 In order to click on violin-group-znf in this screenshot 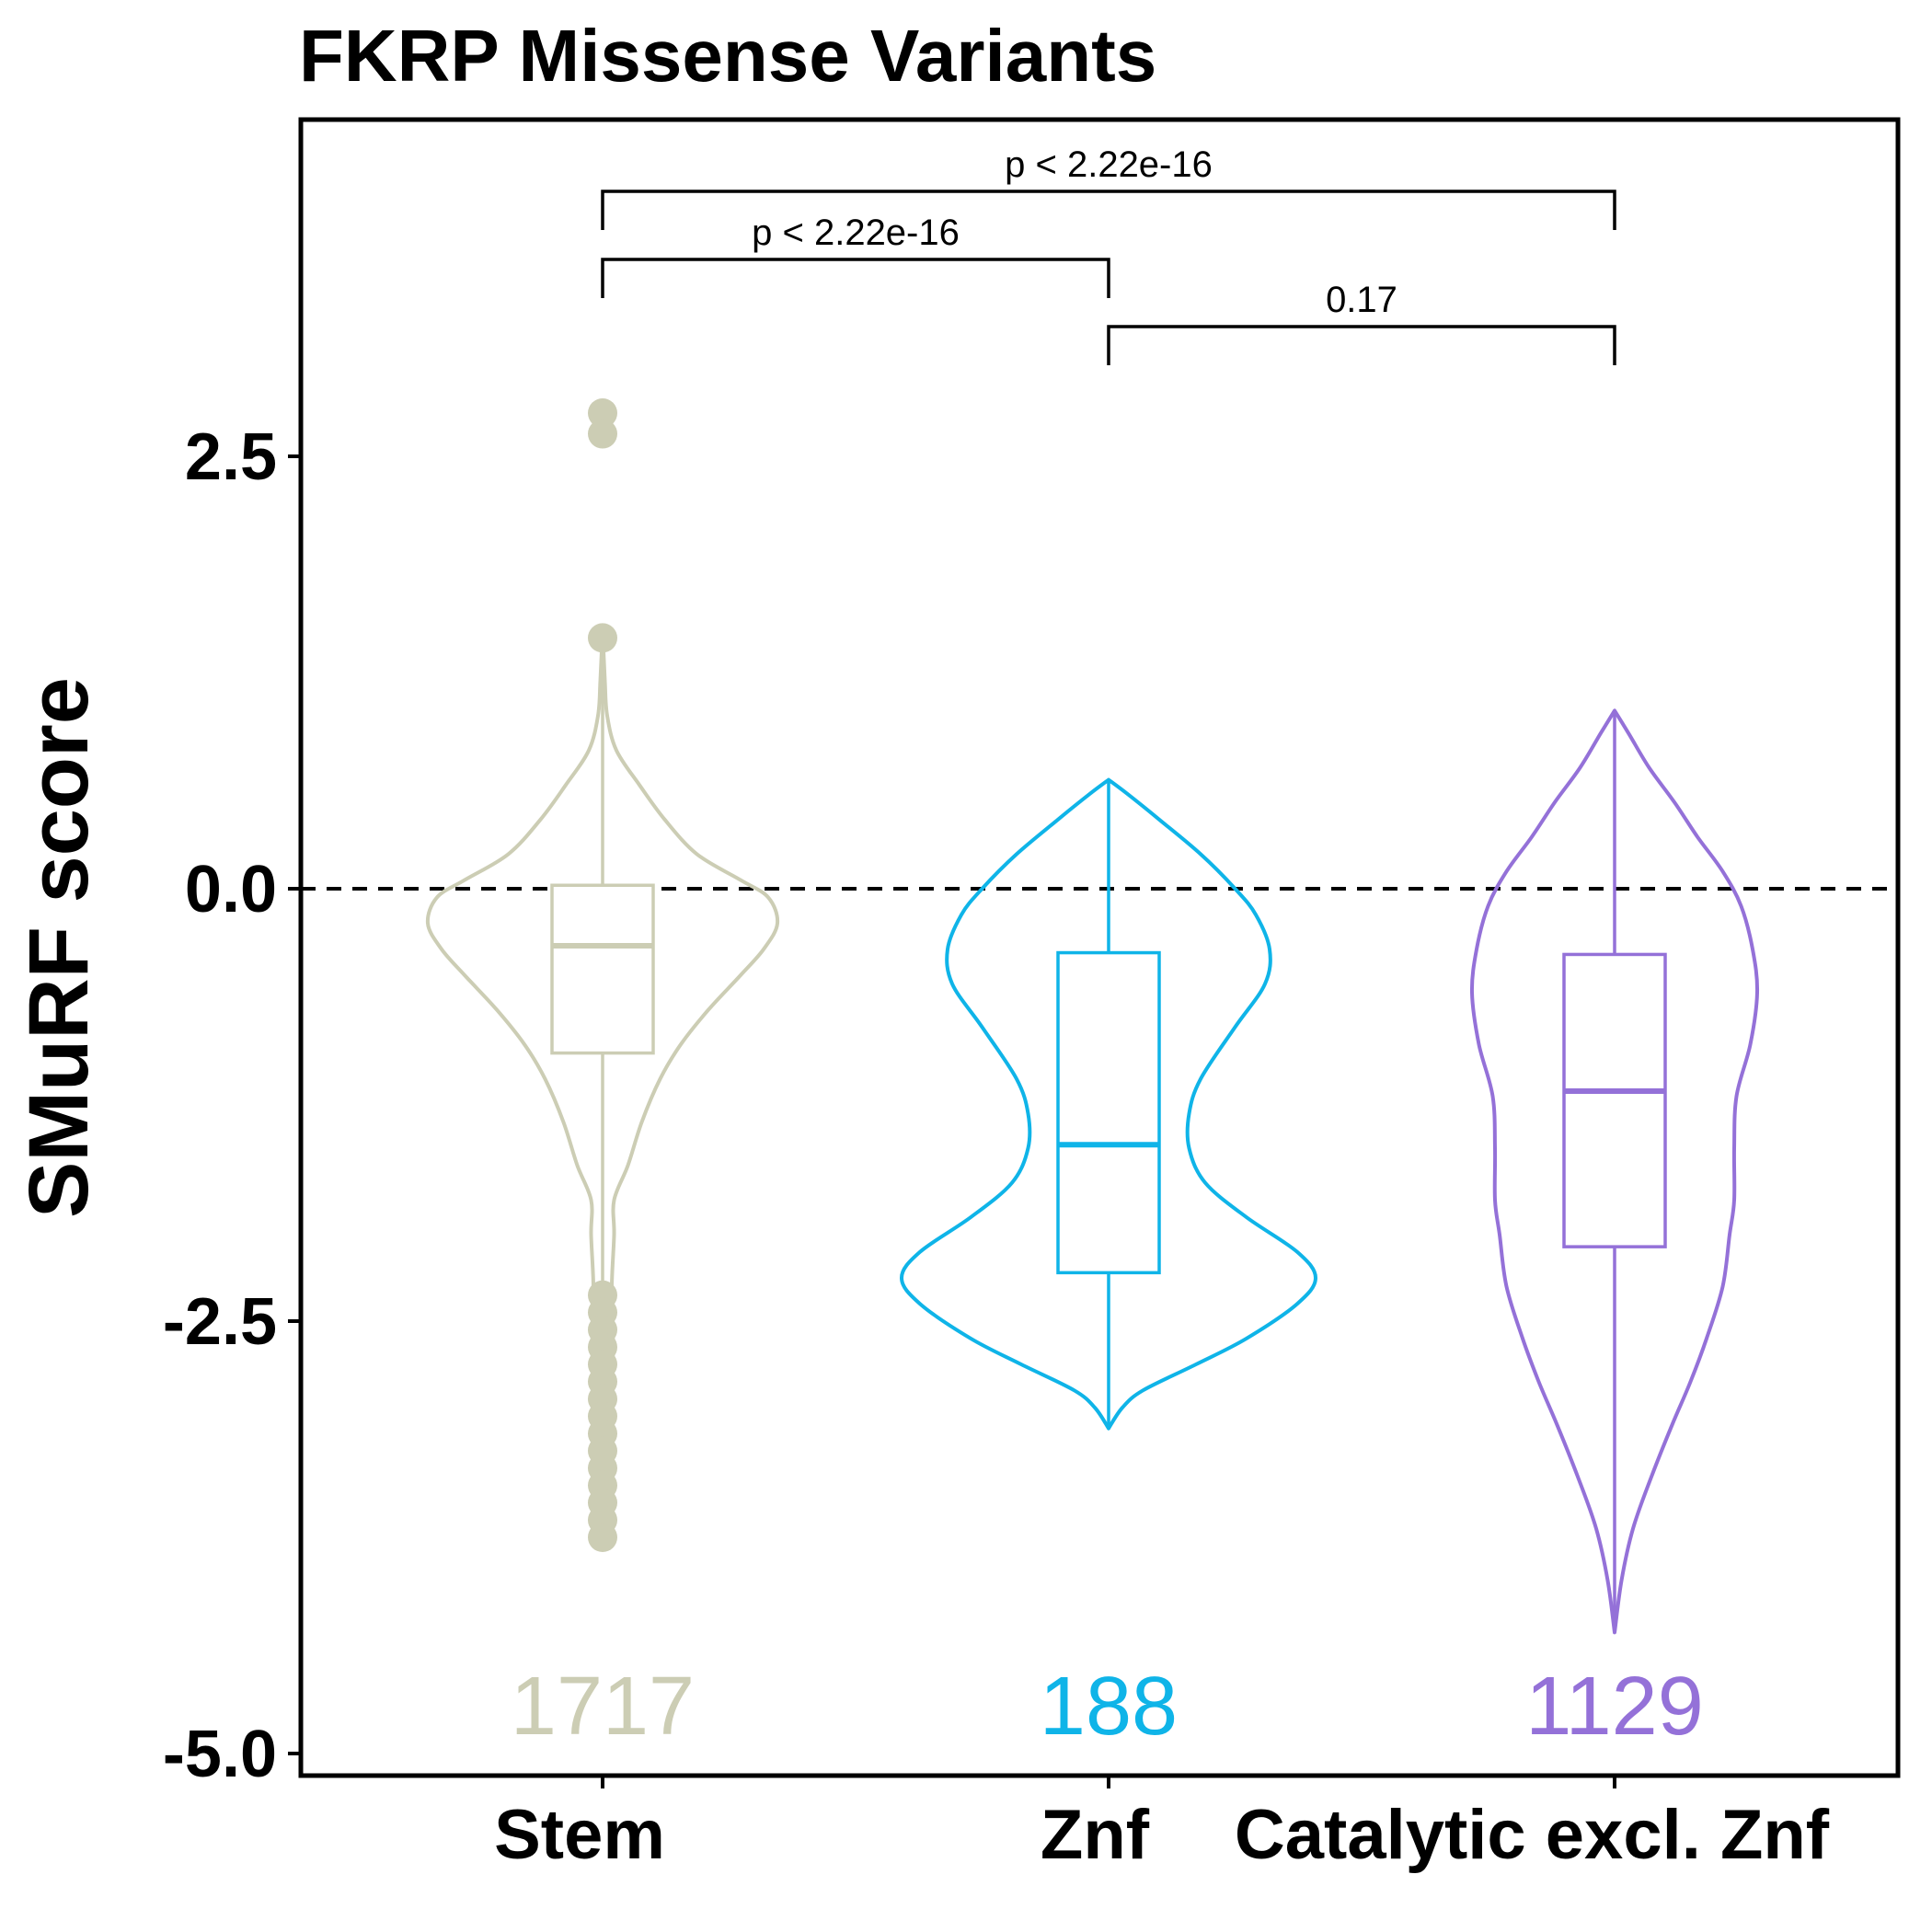, I will do `click(1108, 1104)`.